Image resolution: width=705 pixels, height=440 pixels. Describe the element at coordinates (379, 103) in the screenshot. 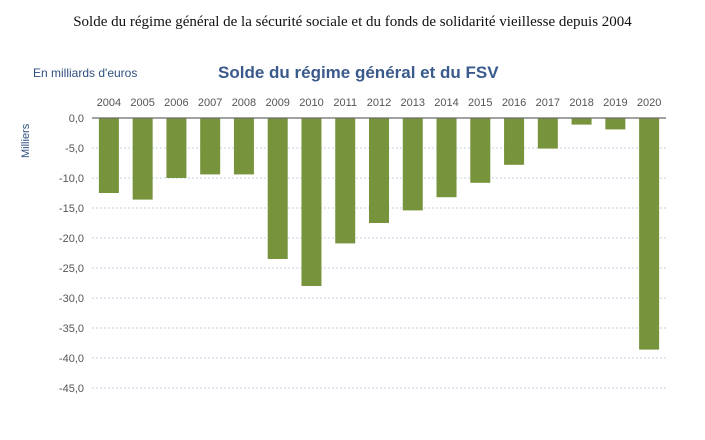

I see `x-tick-label: 2012` at that location.